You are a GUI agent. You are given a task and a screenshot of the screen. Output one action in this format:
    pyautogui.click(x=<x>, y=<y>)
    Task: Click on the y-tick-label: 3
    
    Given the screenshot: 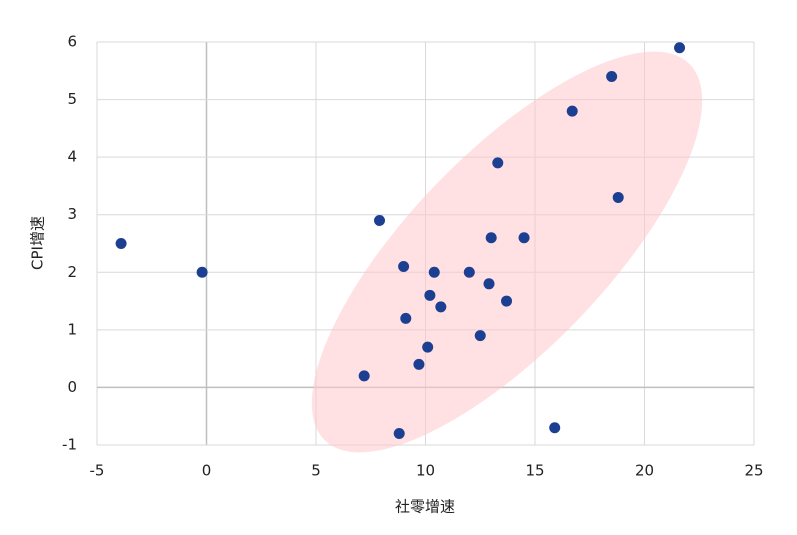 What is the action you would take?
    pyautogui.click(x=72, y=214)
    